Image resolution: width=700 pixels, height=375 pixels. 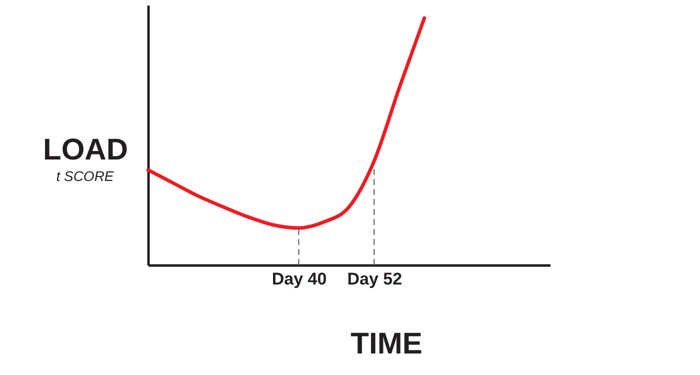 I want to click on y-axis-title: LOAD, so click(x=85, y=150).